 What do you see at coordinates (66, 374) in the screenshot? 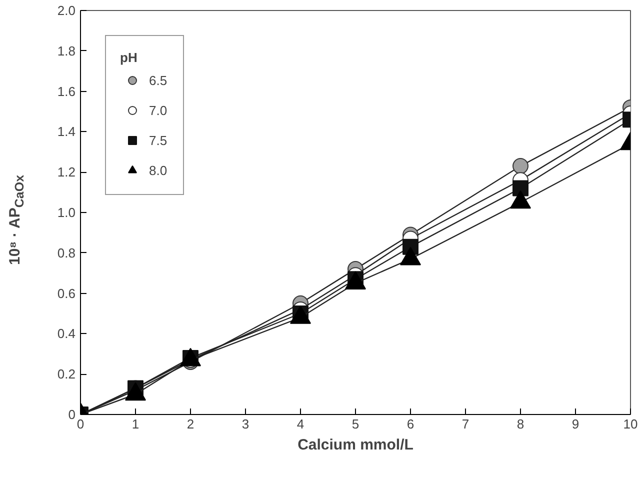
I see `y-tick-label: 0.2` at bounding box center [66, 374].